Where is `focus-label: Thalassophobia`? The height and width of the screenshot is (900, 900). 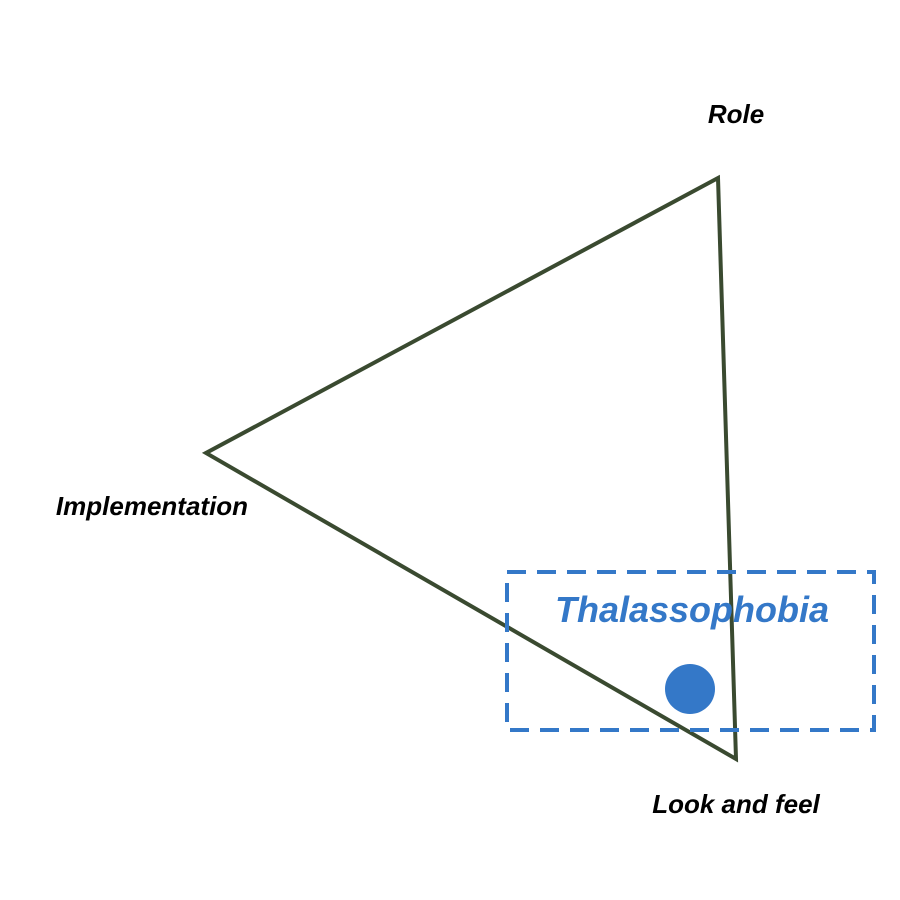 focus-label: Thalassophobia is located at coordinates (692, 609).